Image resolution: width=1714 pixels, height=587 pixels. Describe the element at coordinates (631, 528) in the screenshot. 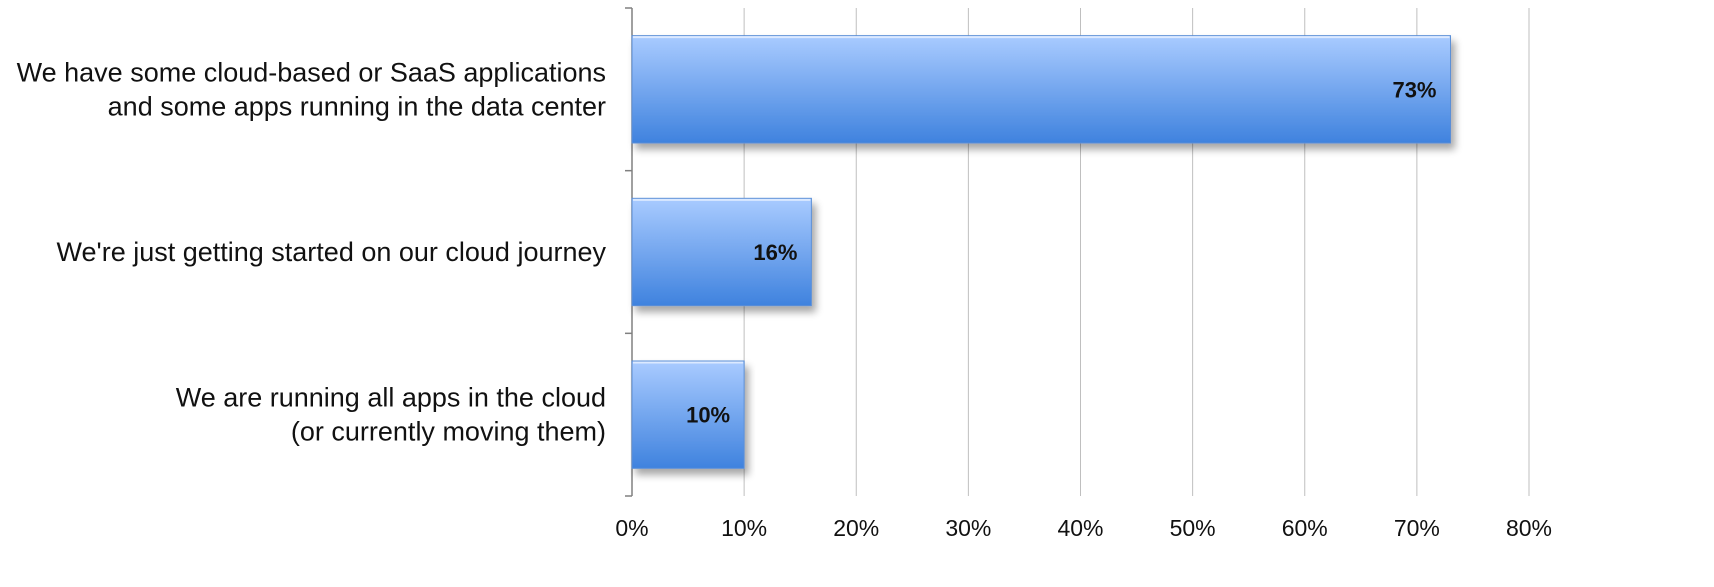

I see `x-tick-label: 0%` at that location.